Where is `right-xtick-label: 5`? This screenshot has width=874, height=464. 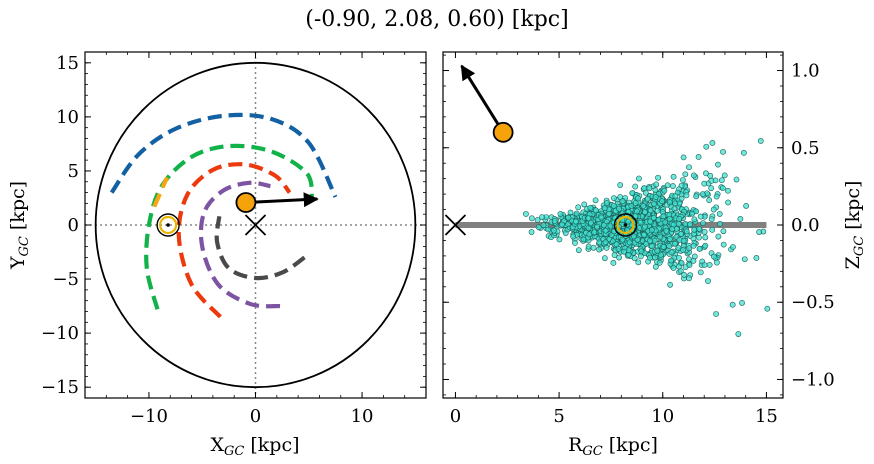
right-xtick-label: 5 is located at coordinates (558, 416).